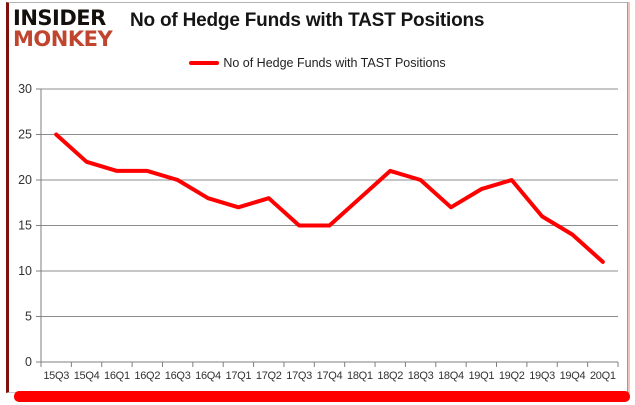  What do you see at coordinates (178, 376) in the screenshot?
I see `x-tick-label: 16Q3` at bounding box center [178, 376].